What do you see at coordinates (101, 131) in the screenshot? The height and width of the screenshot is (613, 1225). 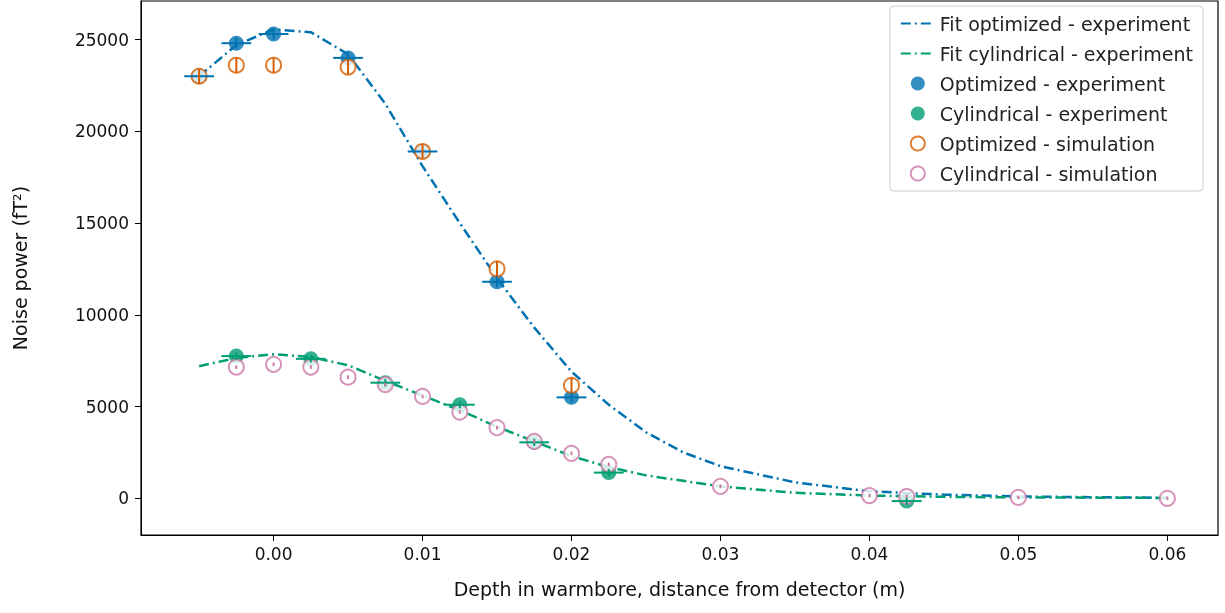 I see `y-tick-label: 20000` at bounding box center [101, 131].